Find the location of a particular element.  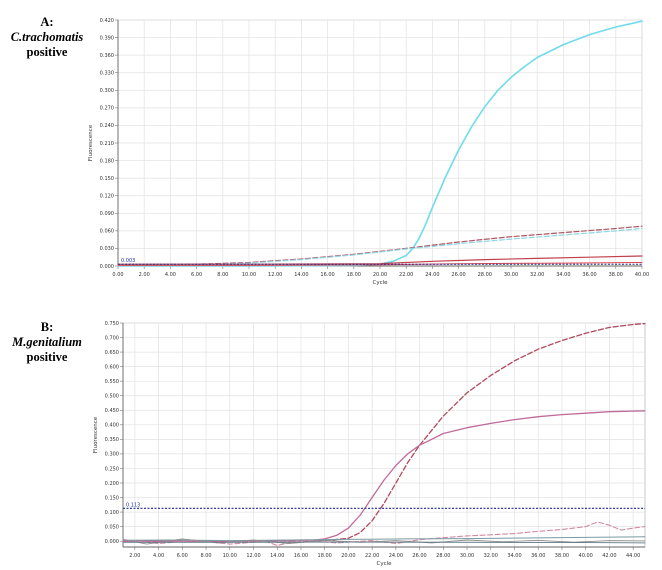

chart-b-x-tick-label: 12.00 is located at coordinates (253, 556).